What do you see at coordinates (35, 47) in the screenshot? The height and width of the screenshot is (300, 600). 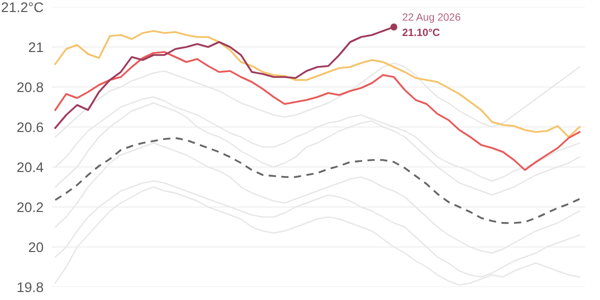 I see `y-tick-label: 21` at bounding box center [35, 47].